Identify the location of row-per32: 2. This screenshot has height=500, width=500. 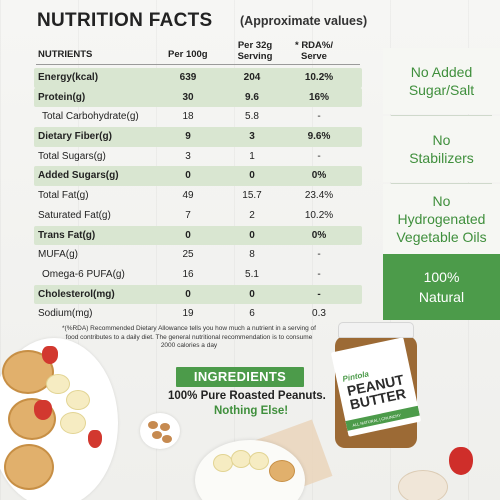
(252, 215).